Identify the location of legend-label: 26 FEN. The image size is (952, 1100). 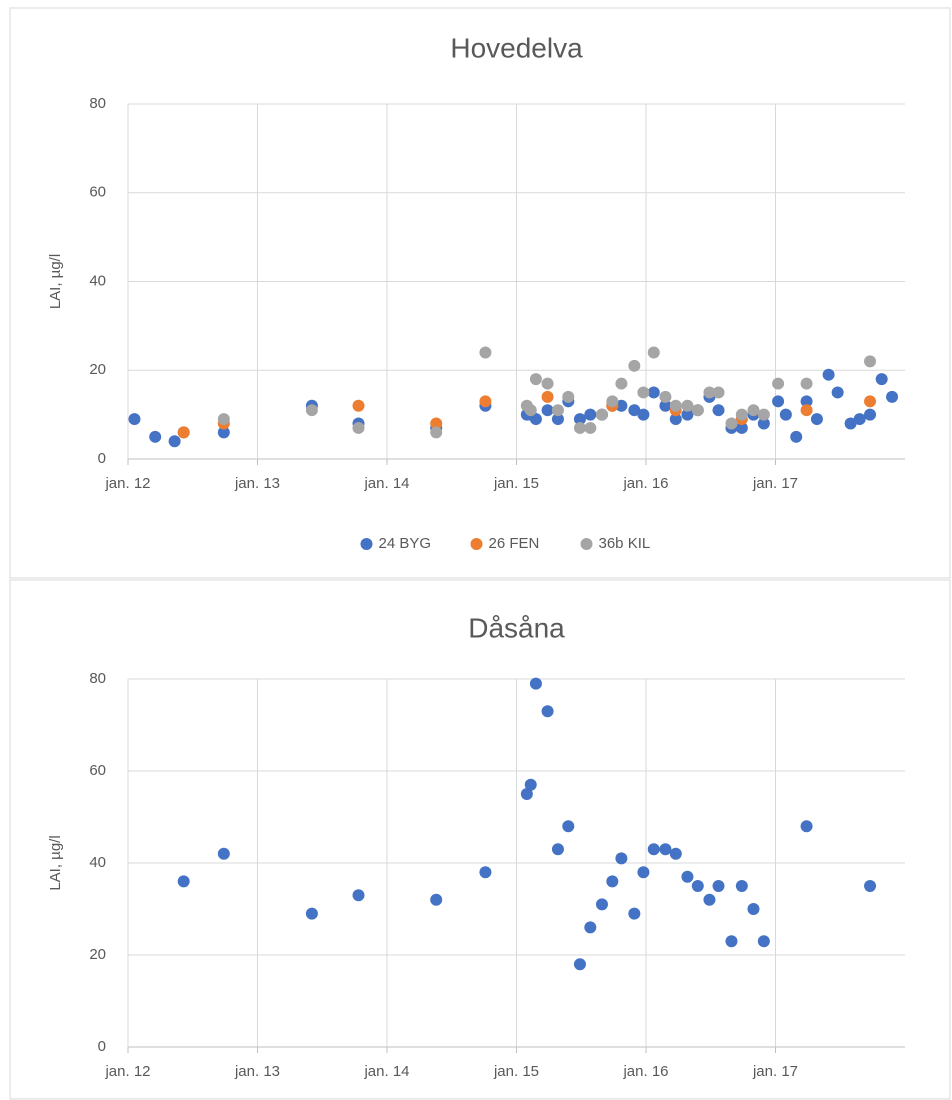
(514, 543).